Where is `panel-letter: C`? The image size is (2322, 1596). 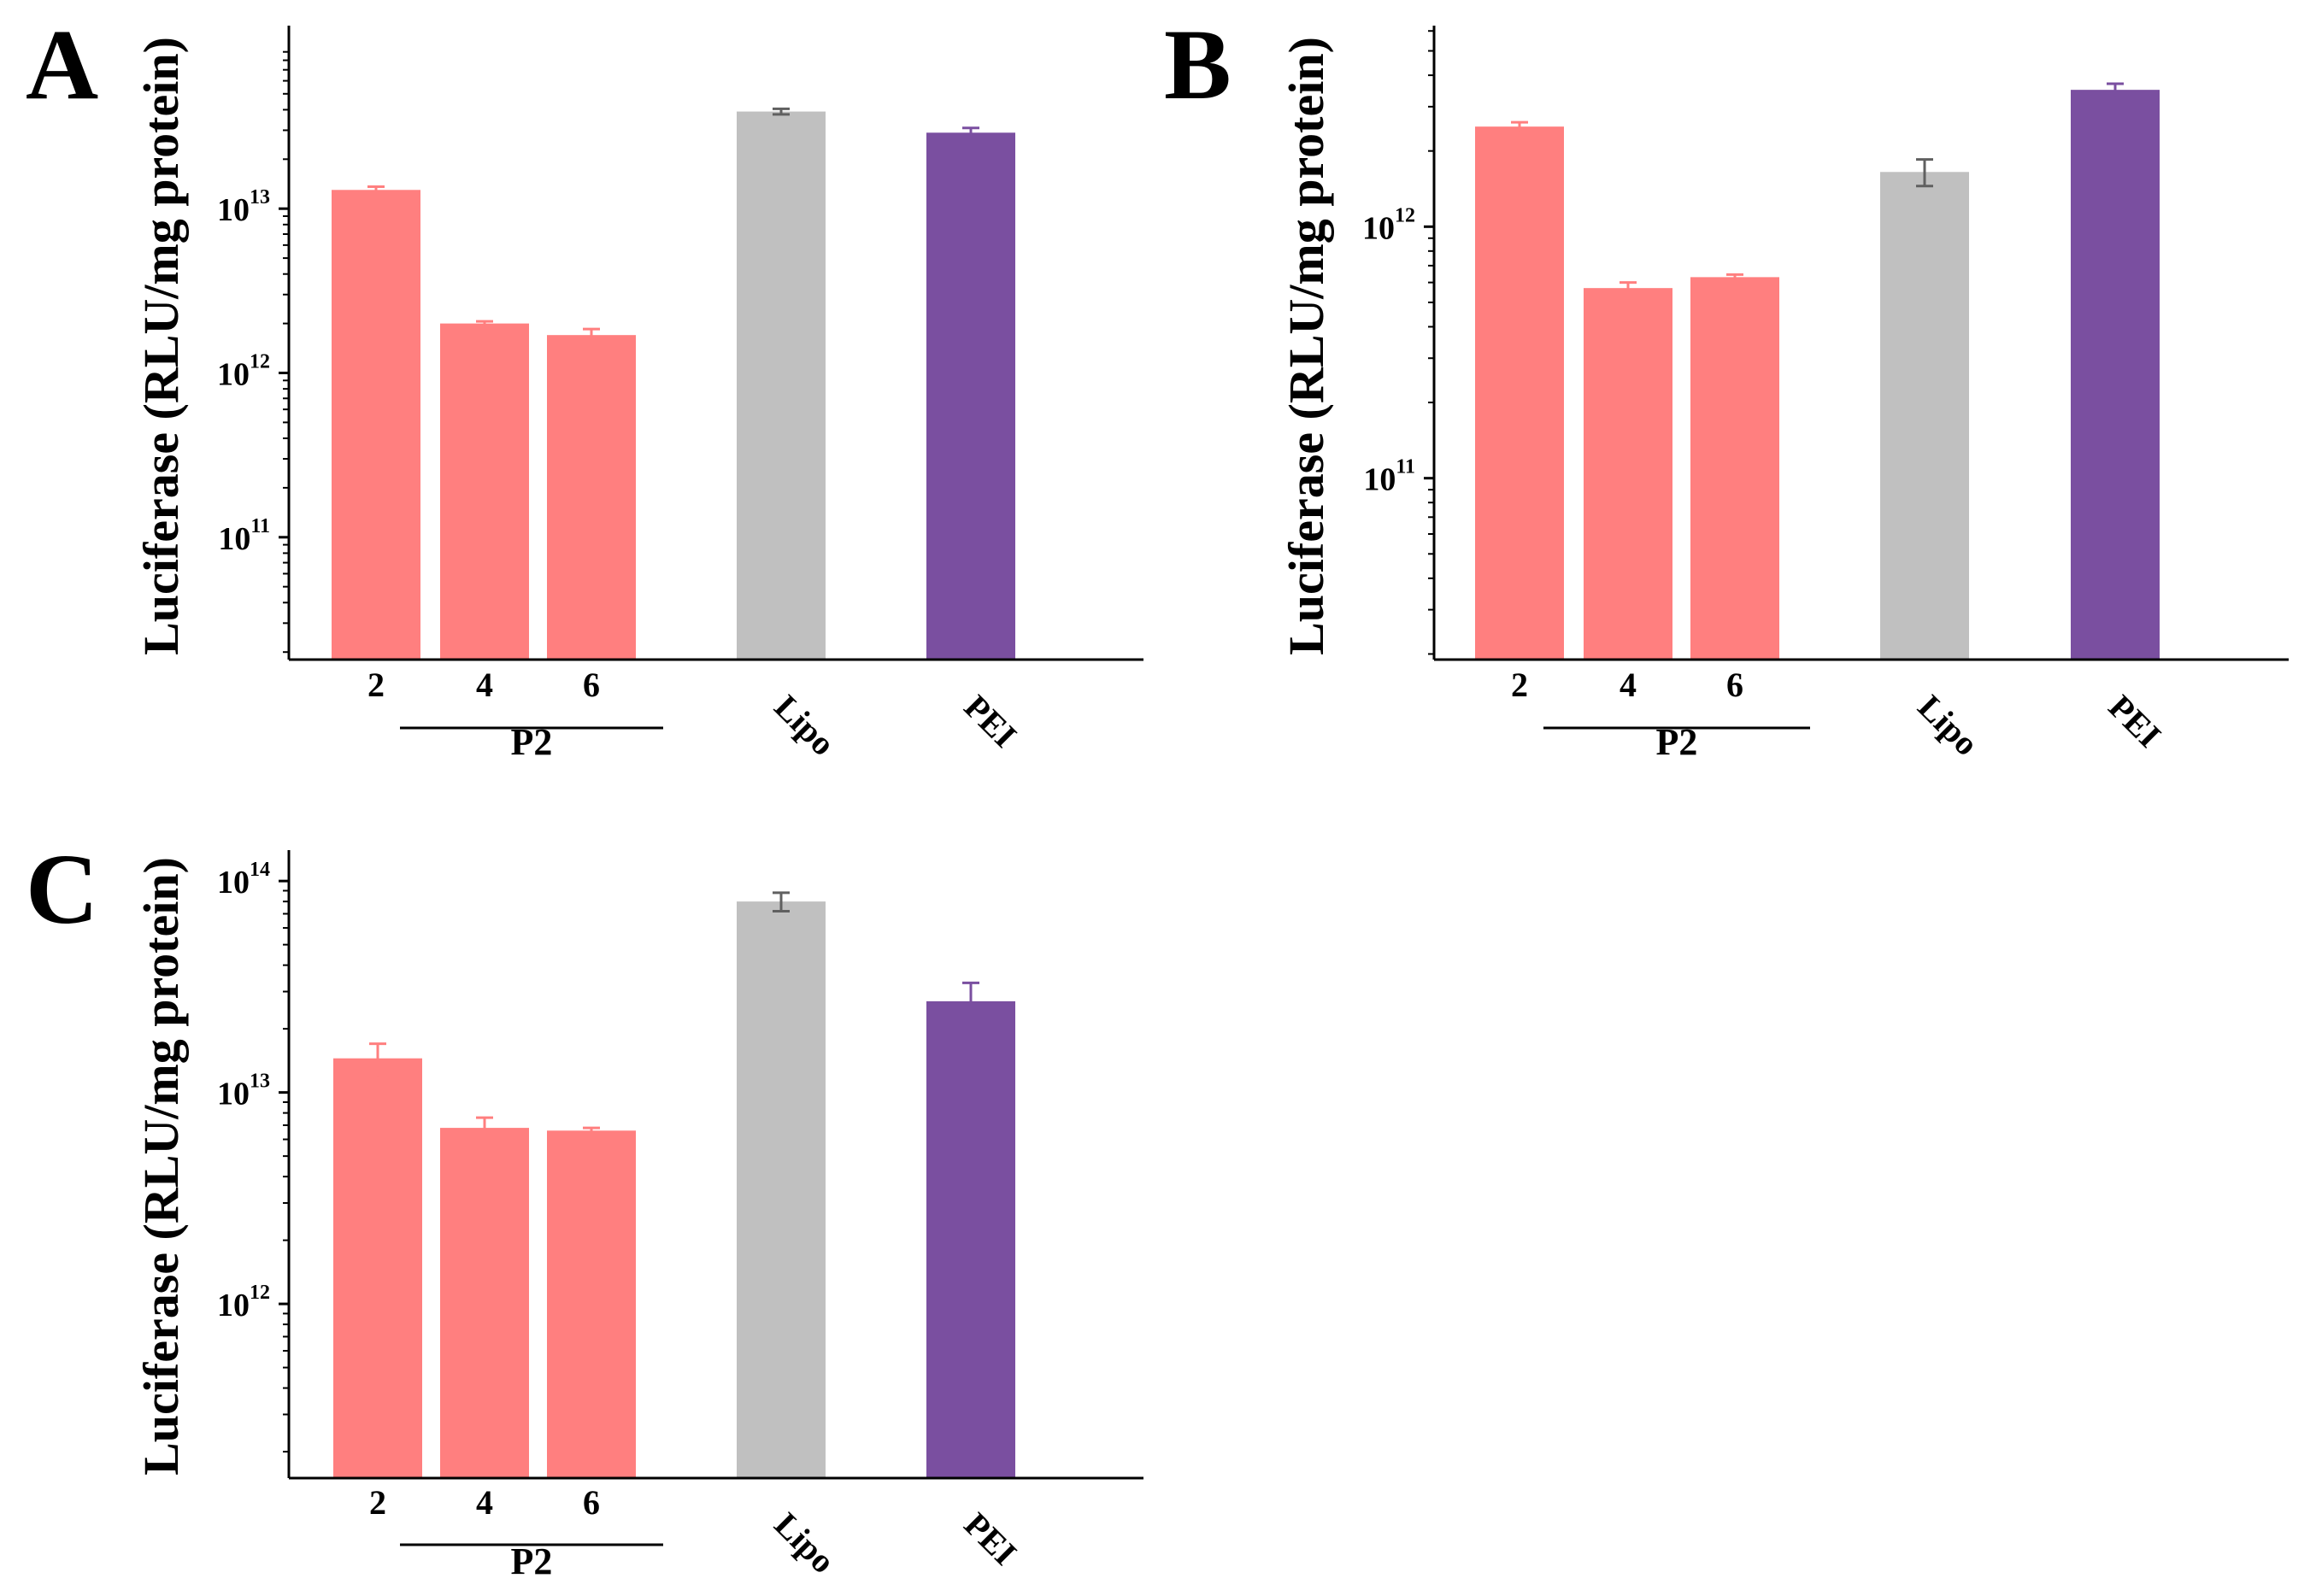 panel-letter: C is located at coordinates (62, 889).